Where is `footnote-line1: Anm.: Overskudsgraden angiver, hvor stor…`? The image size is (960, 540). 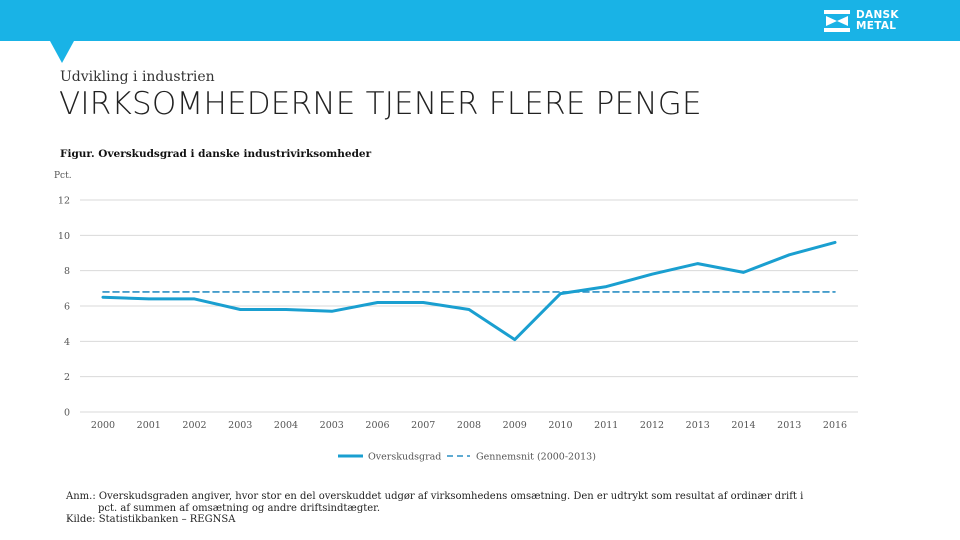 footnote-line1: Anm.: Overskudsgraden angiver, hvor stor… is located at coordinates (435, 496).